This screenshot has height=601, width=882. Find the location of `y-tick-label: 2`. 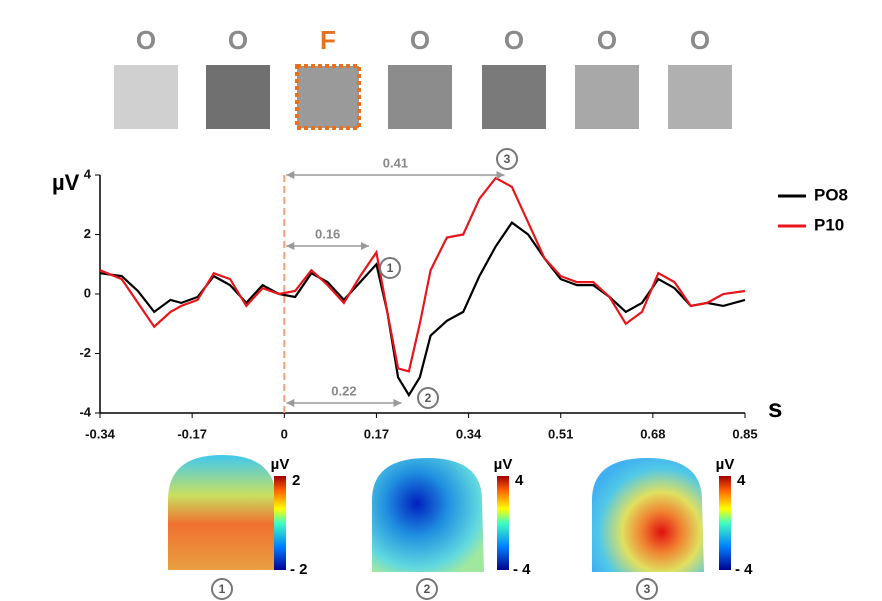

y-tick-label: 2 is located at coordinates (87, 233).